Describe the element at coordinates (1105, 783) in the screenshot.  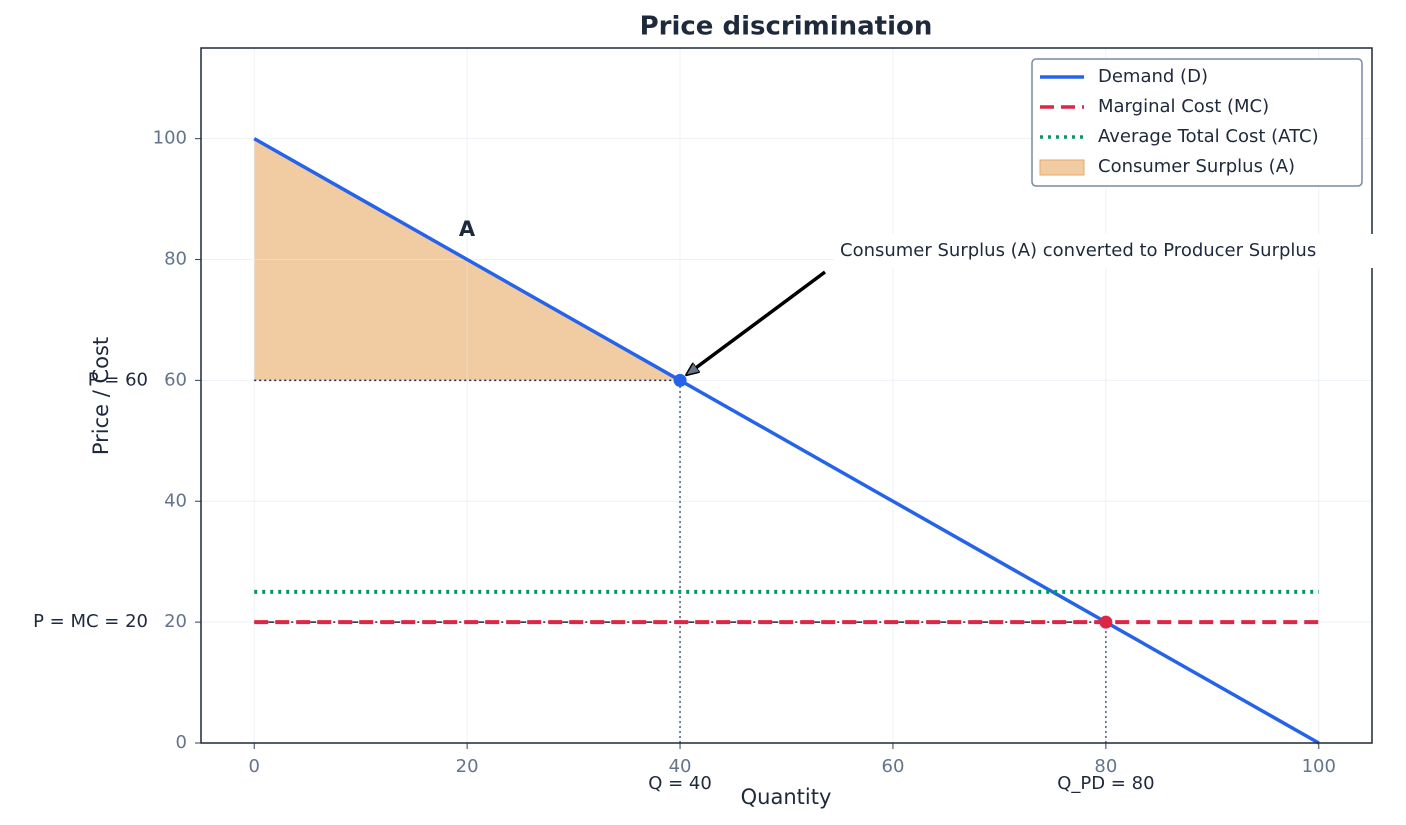
I see `x-guide-label: Q_PD = 80` at that location.